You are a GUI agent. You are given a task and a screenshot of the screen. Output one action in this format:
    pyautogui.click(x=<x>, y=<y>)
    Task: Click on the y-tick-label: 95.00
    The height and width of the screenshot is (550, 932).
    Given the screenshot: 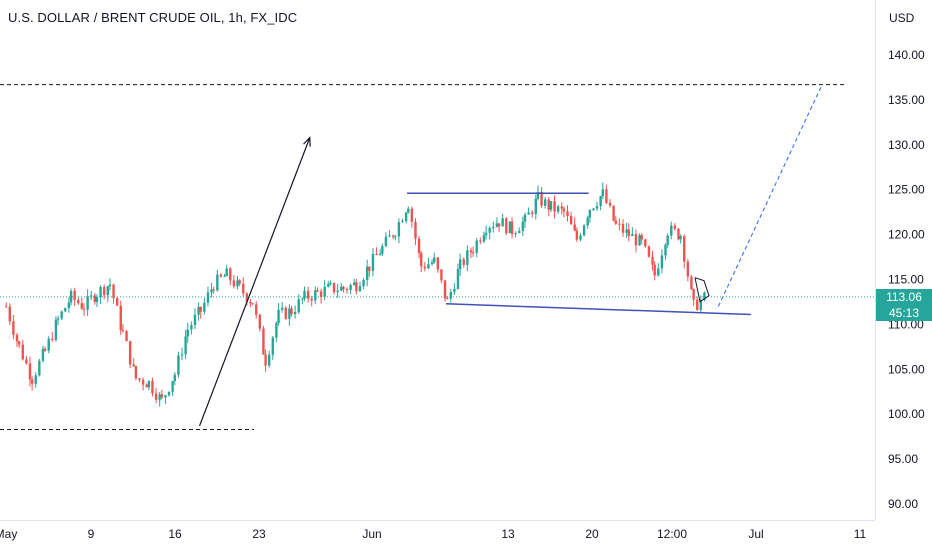 What is the action you would take?
    pyautogui.click(x=903, y=459)
    